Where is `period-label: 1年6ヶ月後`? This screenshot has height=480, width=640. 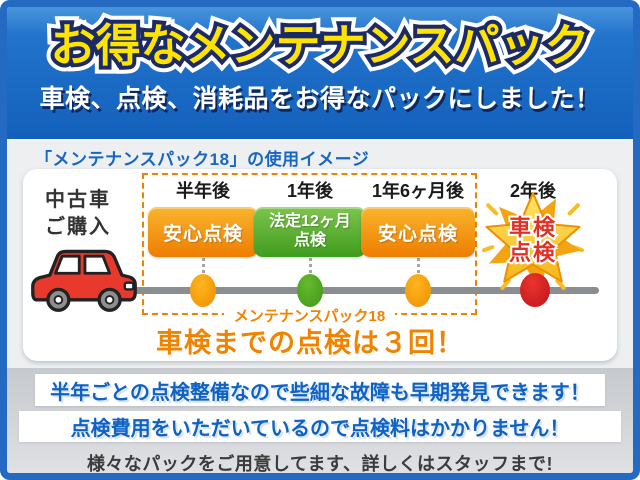
period-label: 1年6ヶ月後 is located at coordinates (418, 191).